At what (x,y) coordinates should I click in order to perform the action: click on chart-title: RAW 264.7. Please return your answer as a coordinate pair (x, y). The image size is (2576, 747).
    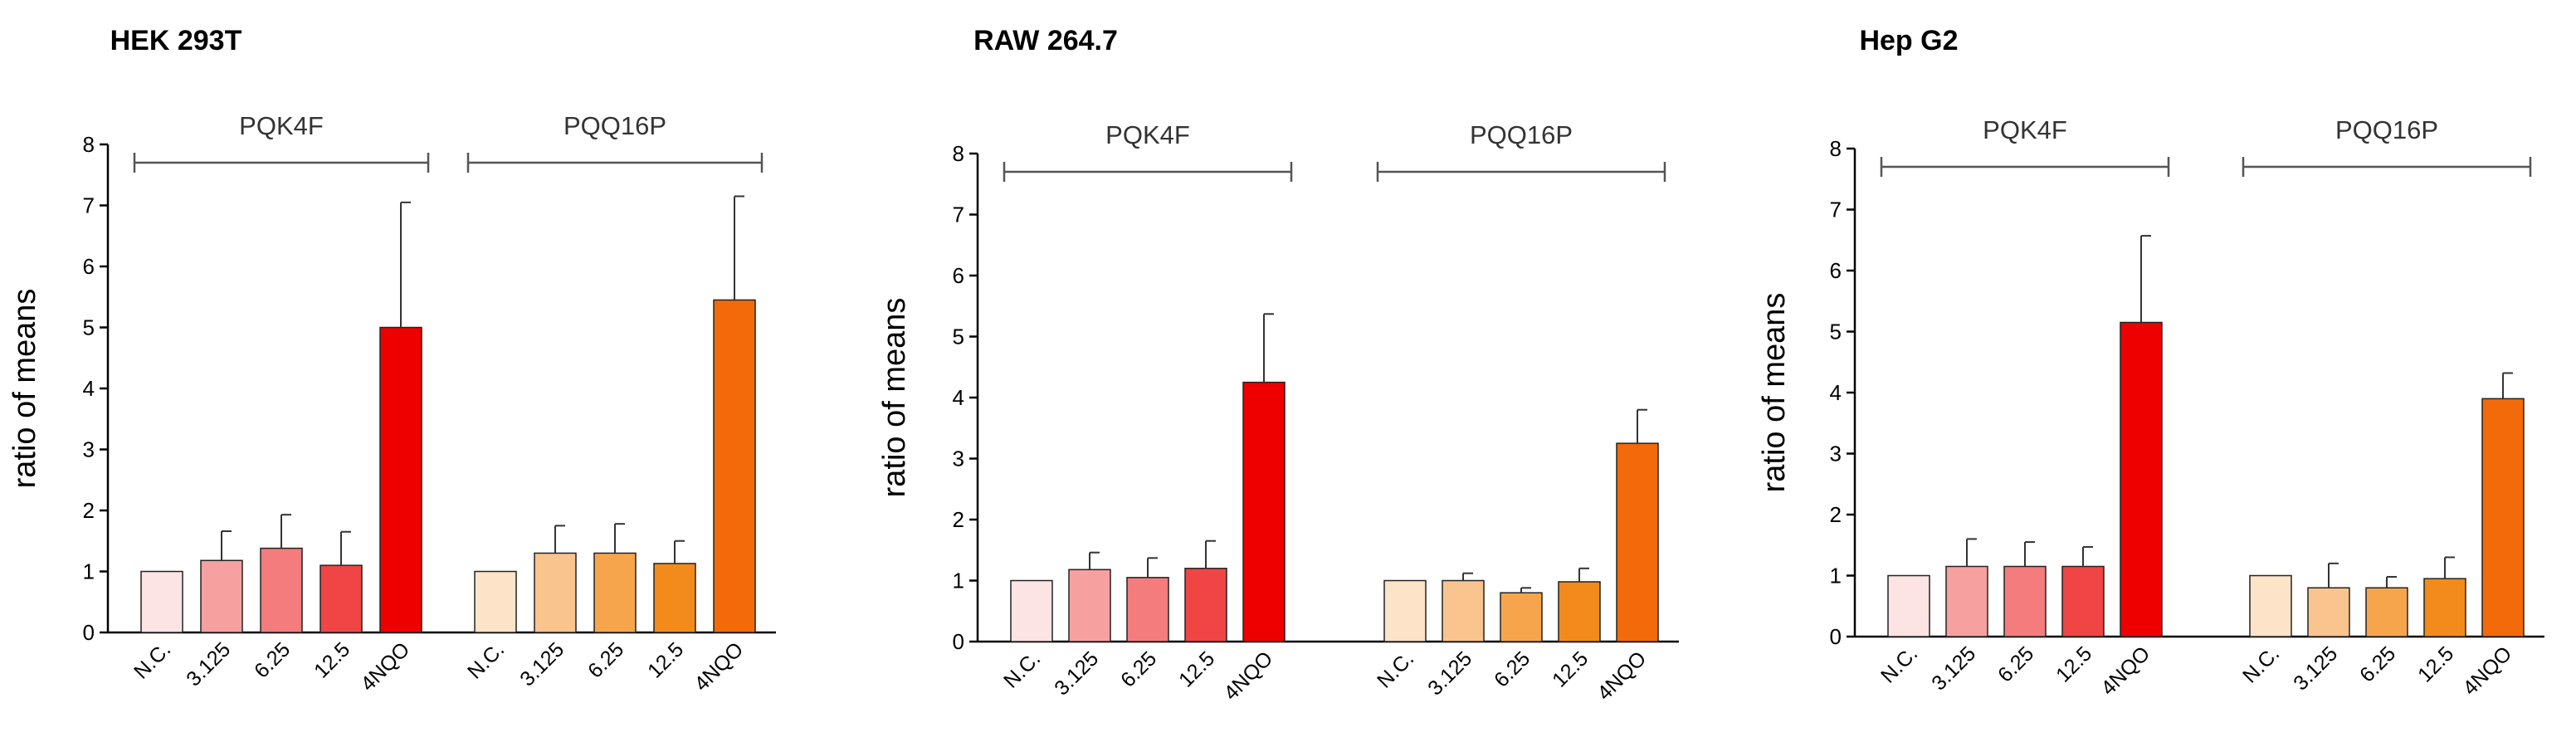
    Looking at the image, I should click on (1045, 40).